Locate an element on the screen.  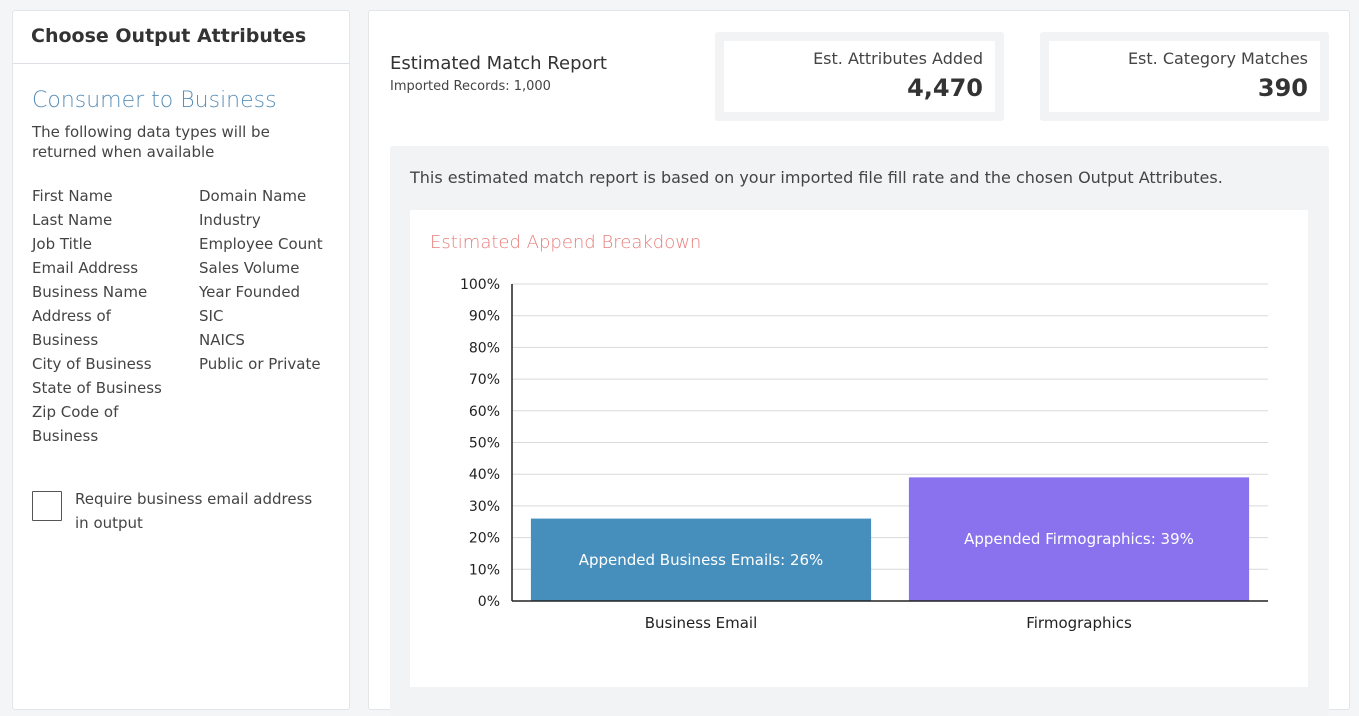
attributes-added-card: Est. Attributes Added 4,470 is located at coordinates (859, 76).